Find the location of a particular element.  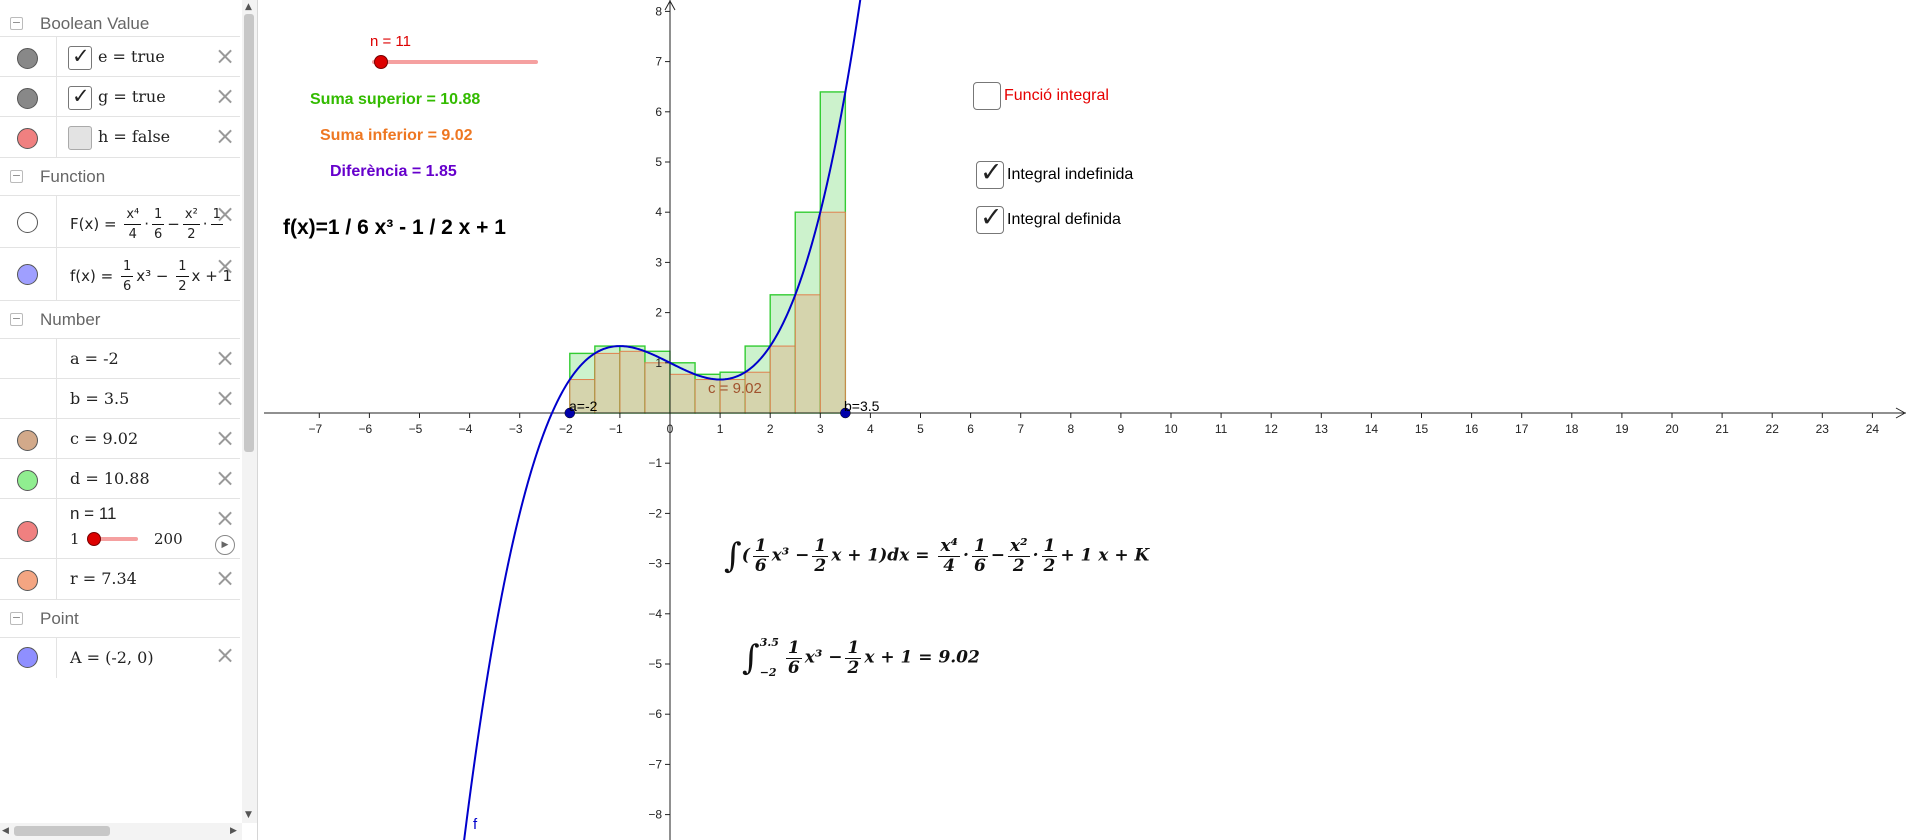

boolean-e-text: e = true is located at coordinates (131, 56).